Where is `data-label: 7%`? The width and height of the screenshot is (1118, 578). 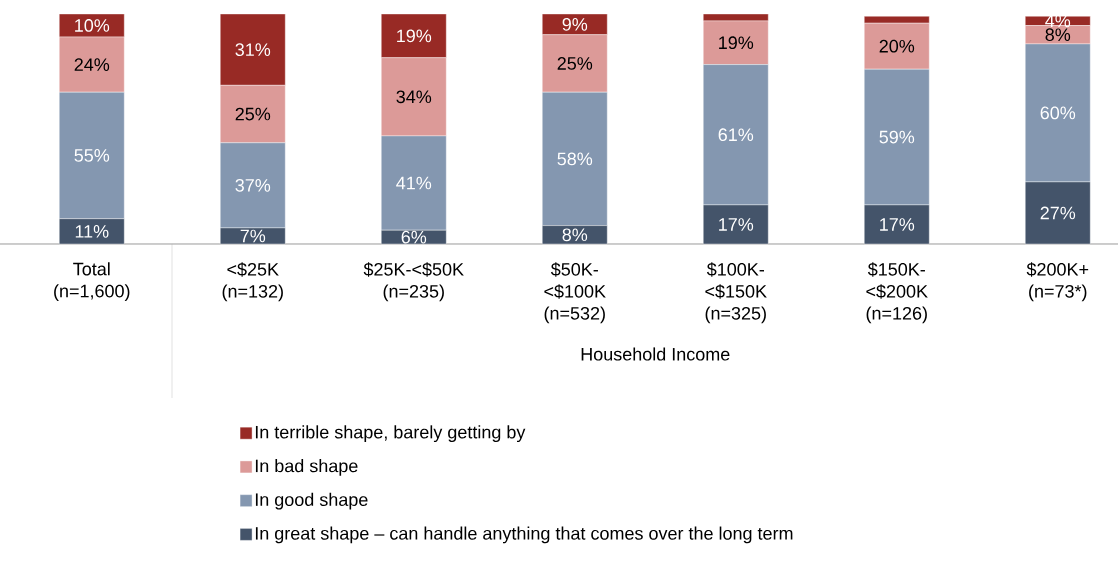
data-label: 7% is located at coordinates (253, 236).